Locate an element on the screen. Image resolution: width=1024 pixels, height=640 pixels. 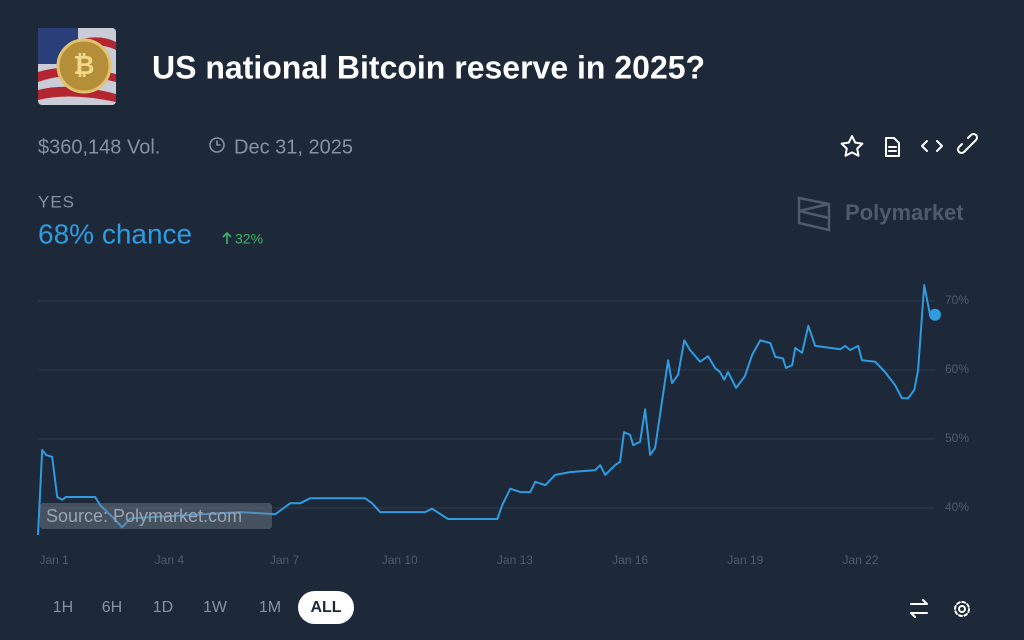
x-tick-label: Jan 16 is located at coordinates (630, 560).